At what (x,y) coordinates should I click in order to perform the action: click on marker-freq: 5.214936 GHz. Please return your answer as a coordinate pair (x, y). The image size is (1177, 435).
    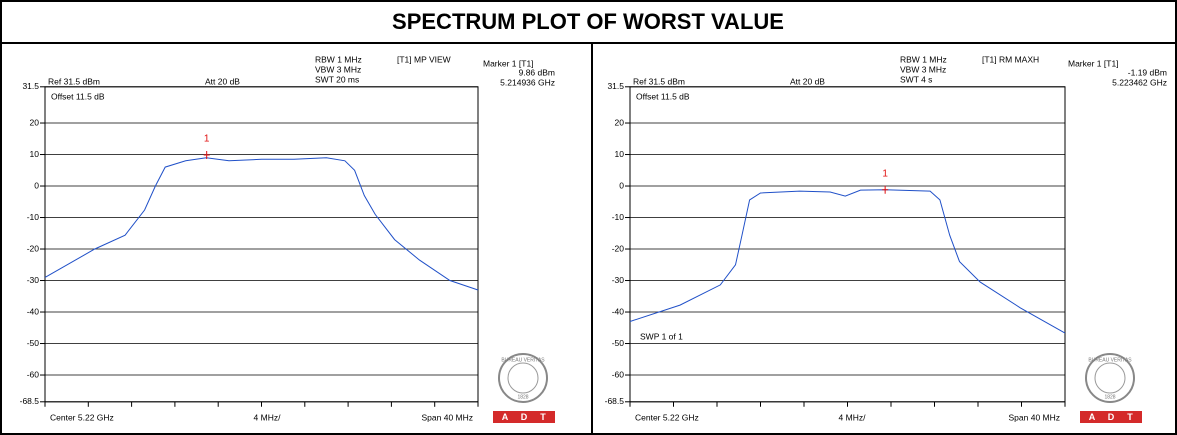
    Looking at the image, I should click on (527, 82).